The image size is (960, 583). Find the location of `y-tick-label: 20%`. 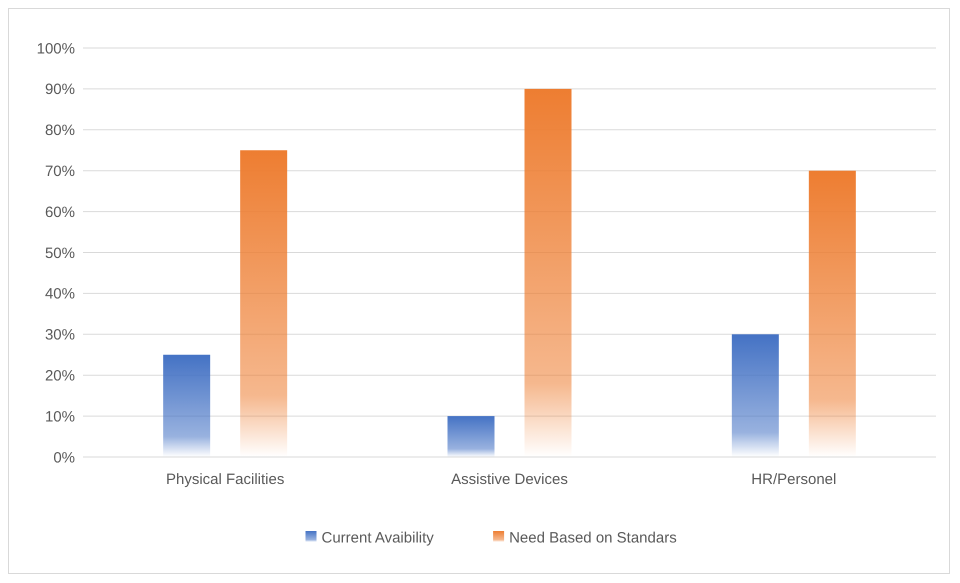

y-tick-label: 20% is located at coordinates (59, 375).